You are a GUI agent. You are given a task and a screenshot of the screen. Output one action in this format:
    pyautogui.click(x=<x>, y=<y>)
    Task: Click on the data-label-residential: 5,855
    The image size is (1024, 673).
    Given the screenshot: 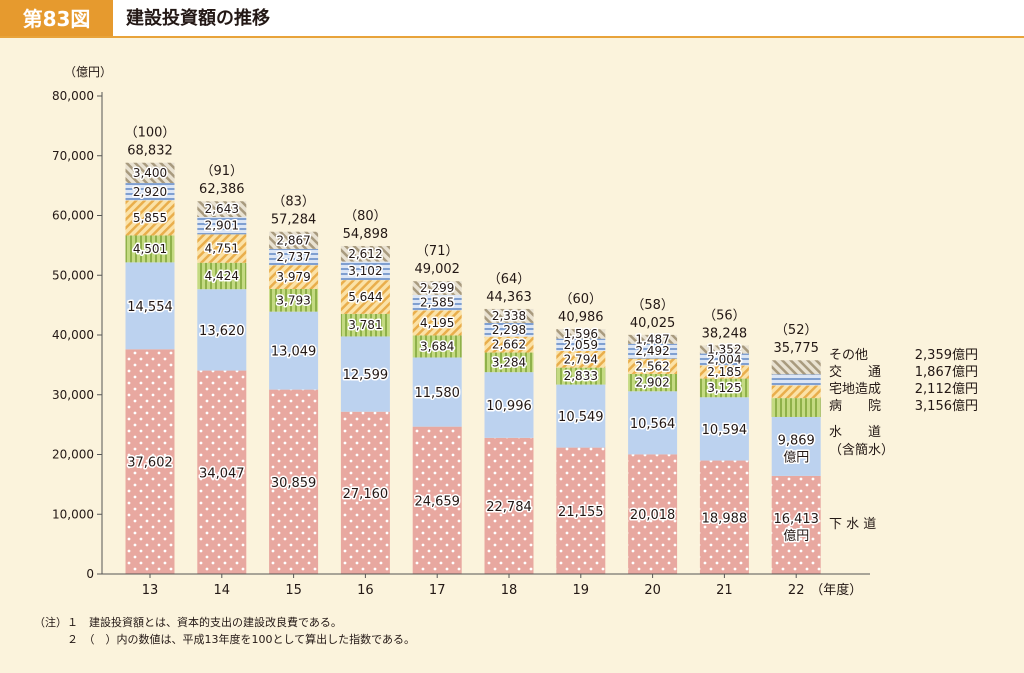 What is the action you would take?
    pyautogui.click(x=150, y=218)
    